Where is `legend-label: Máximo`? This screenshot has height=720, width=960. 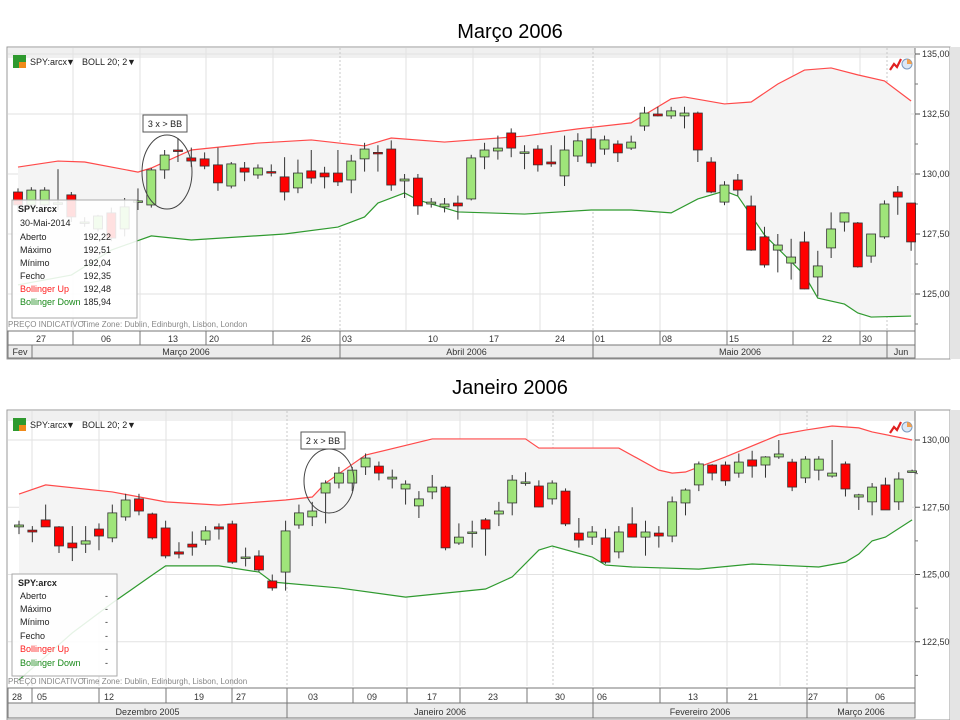 legend-label: Máximo is located at coordinates (36, 250).